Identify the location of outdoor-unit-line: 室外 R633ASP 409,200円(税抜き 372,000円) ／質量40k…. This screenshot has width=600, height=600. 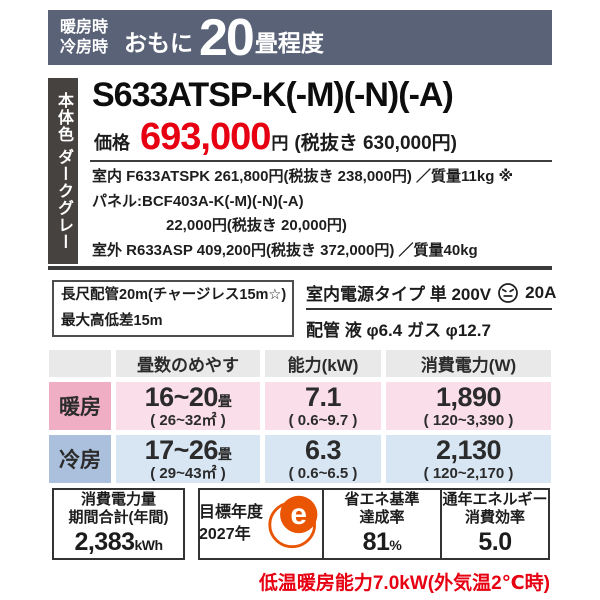
(285, 250).